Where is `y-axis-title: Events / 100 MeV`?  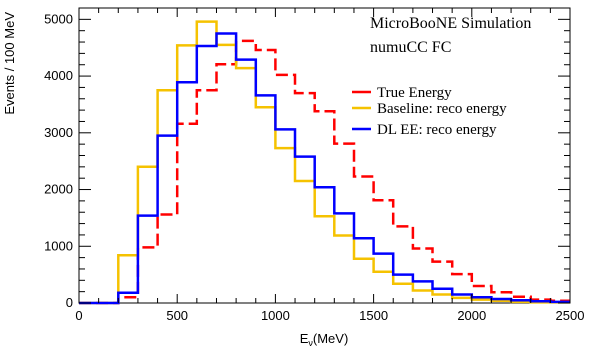
y-axis-title: Events / 100 MeV is located at coordinates (9, 63).